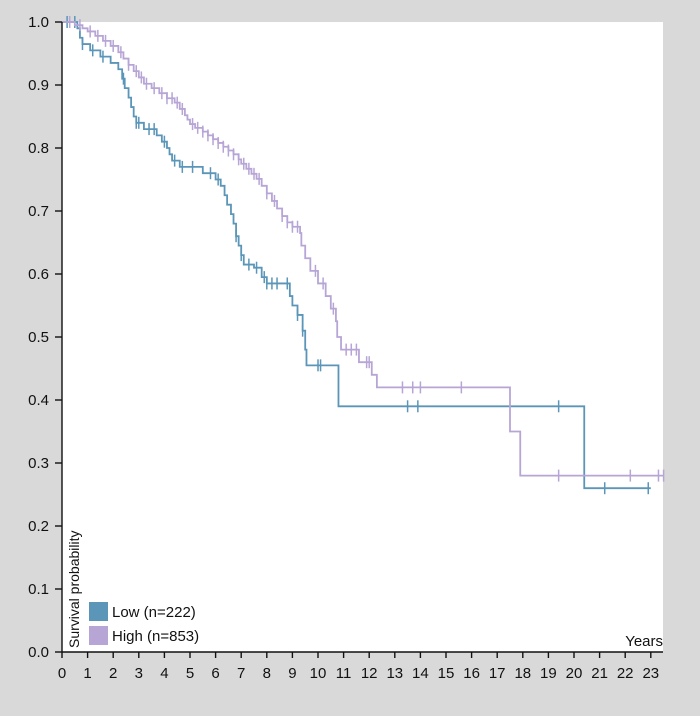 This screenshot has height=716, width=700. What do you see at coordinates (644, 641) in the screenshot?
I see `x-axis-label: Years` at bounding box center [644, 641].